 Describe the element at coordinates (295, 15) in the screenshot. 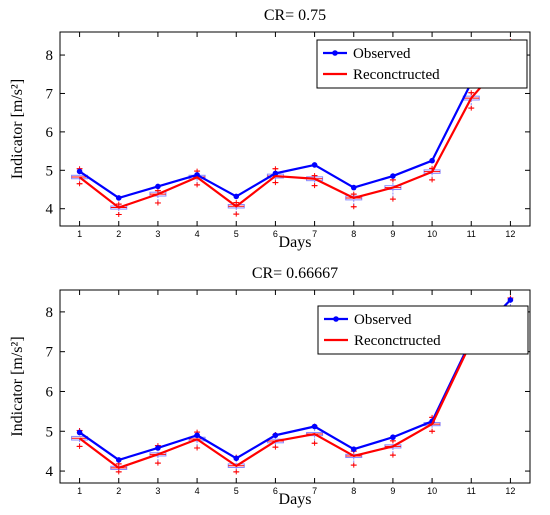

I see `chart-title: CR= 0.75` at that location.